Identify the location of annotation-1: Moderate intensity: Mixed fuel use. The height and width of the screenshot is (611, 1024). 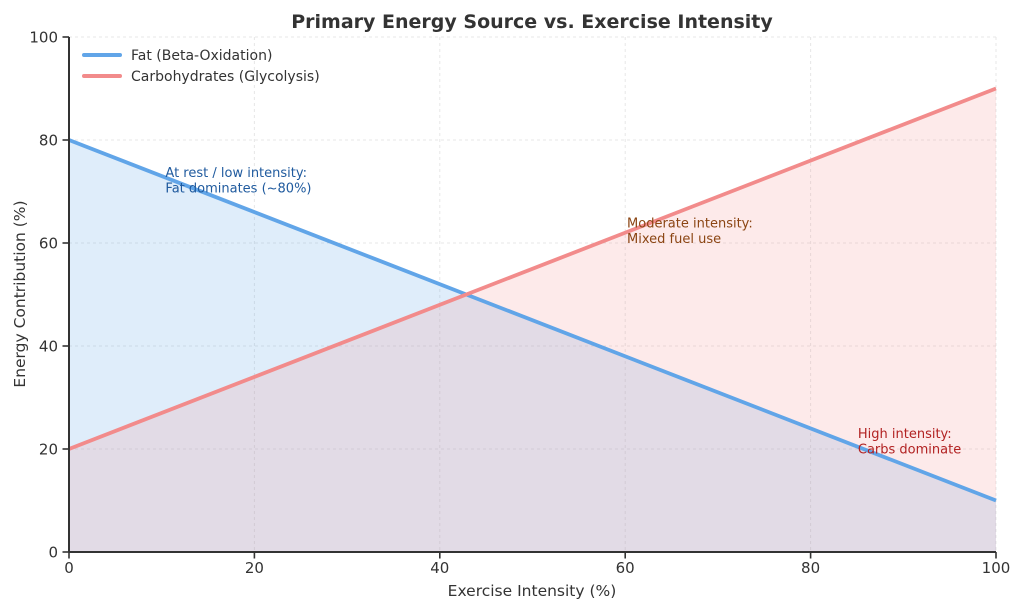
(690, 232).